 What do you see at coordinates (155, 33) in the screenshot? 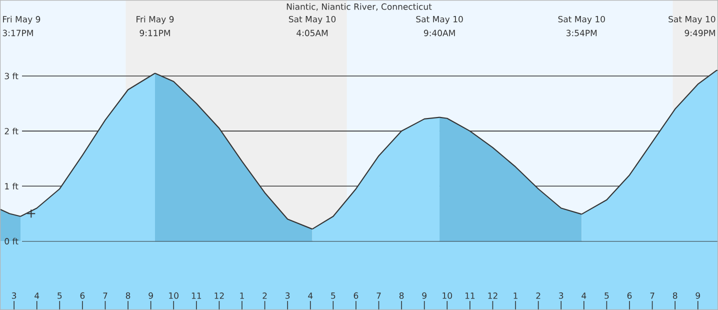
I see `annotation: 9:11PM` at bounding box center [155, 33].